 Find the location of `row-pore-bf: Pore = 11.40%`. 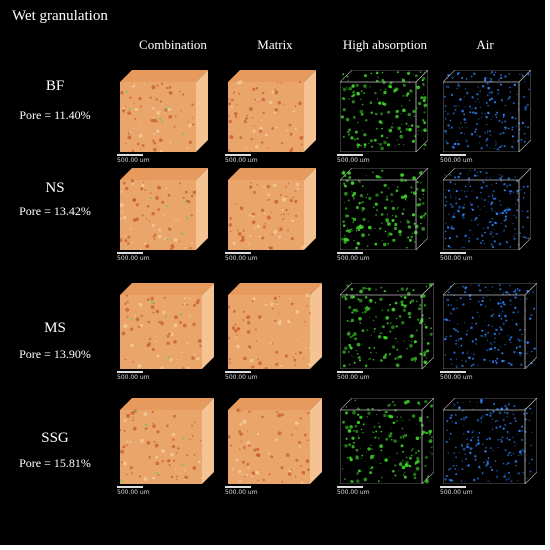

row-pore-bf: Pore = 11.40% is located at coordinates (55, 115).